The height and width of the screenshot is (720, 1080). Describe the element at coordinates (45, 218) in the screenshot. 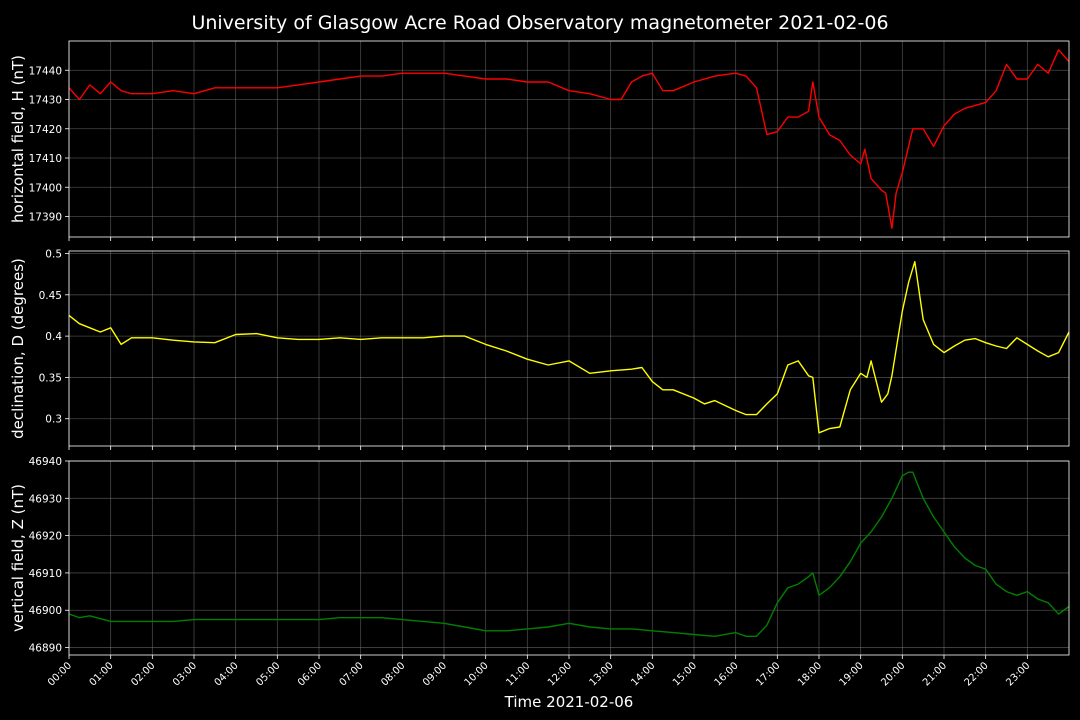

I see `y-tick-label: 17390` at that location.